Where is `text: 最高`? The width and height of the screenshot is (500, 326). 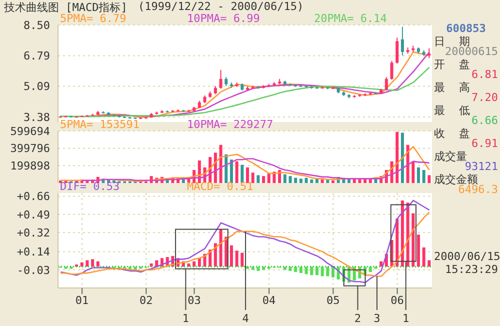 text: 最高 is located at coordinates (459, 87).